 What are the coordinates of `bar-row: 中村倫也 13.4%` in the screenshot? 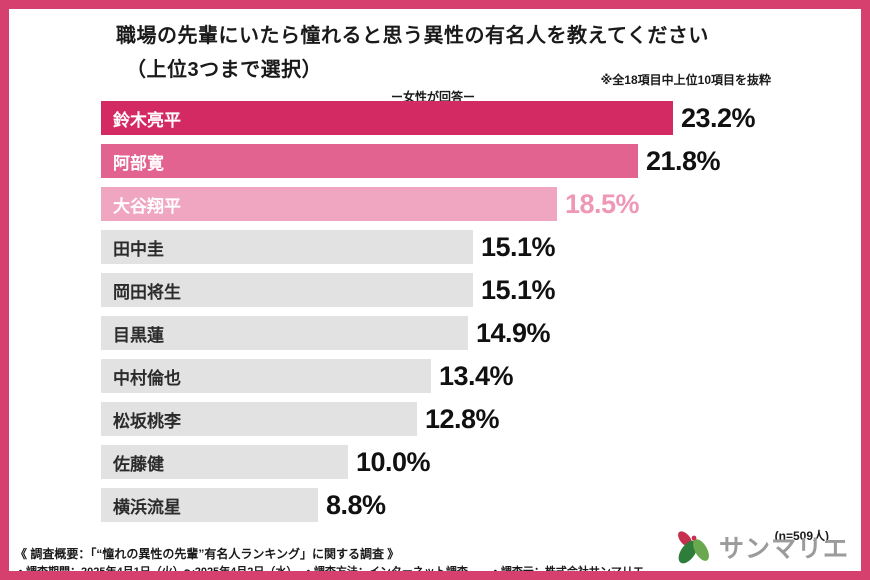 It's located at (481, 376).